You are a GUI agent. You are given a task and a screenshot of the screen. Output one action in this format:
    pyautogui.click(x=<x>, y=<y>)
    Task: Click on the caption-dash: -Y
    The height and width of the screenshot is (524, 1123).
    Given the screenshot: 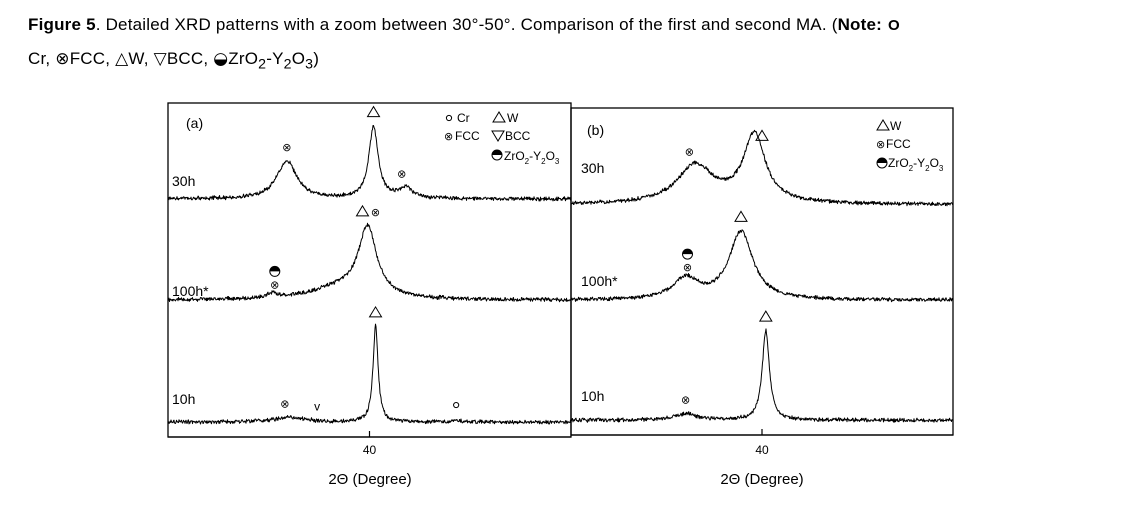 What is the action you would take?
    pyautogui.click(x=275, y=58)
    